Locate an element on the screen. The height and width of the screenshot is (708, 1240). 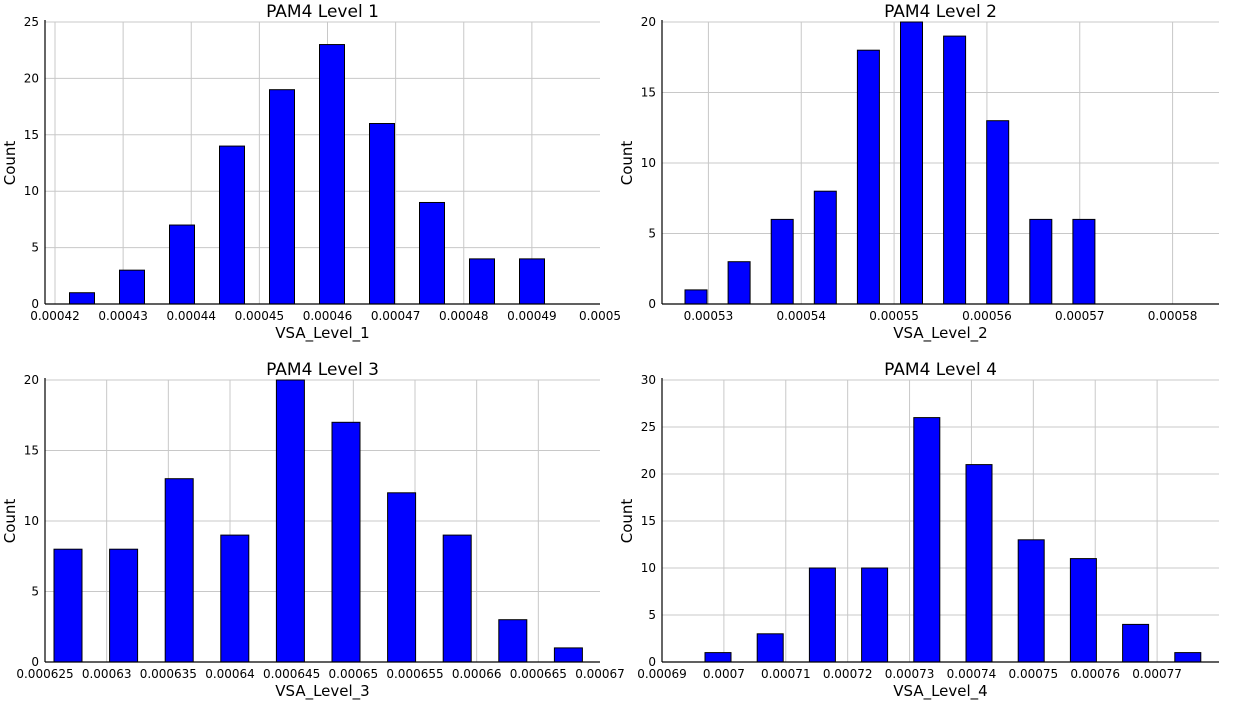
x-tick-label: 0.000655 is located at coordinates (414, 674).